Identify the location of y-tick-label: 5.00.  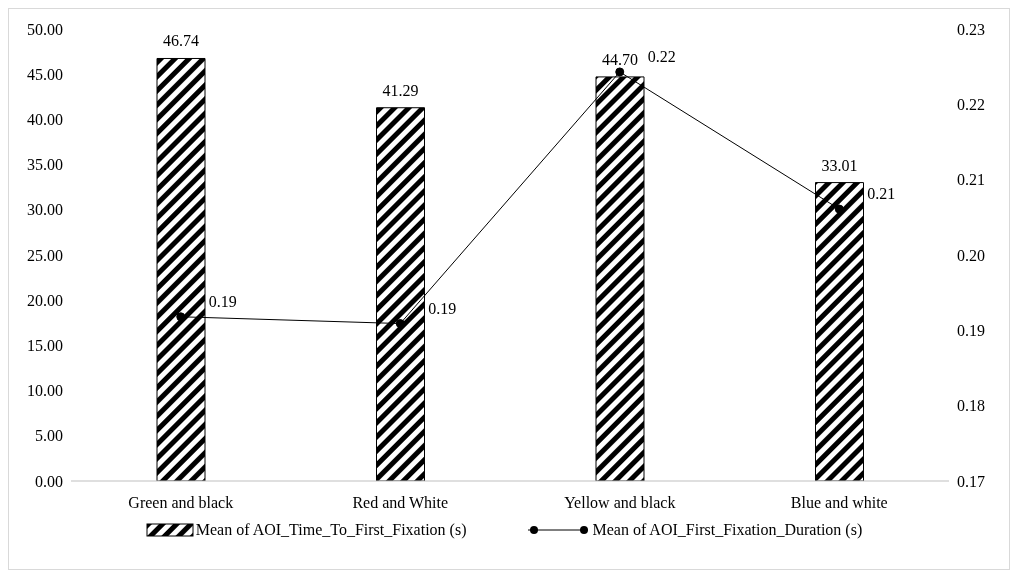
(49, 436).